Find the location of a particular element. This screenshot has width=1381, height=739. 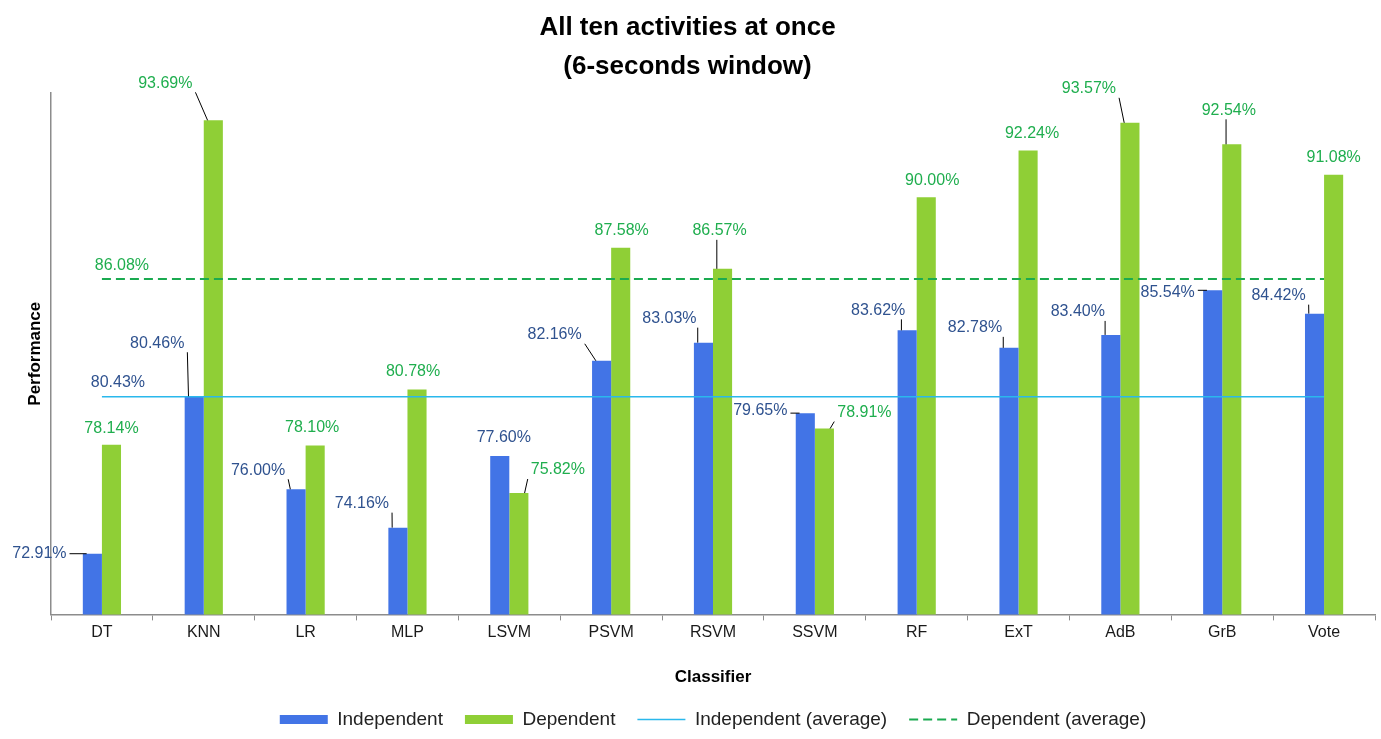

legend-label: Independent is located at coordinates (390, 718).